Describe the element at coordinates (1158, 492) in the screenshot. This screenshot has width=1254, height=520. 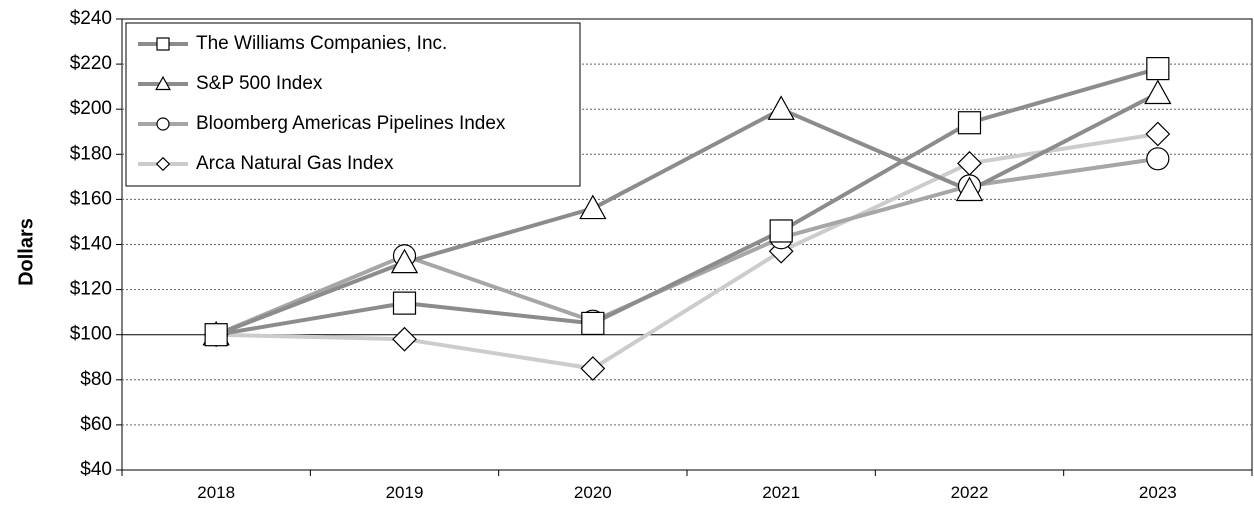
I see `x-tick-label: 2023` at that location.